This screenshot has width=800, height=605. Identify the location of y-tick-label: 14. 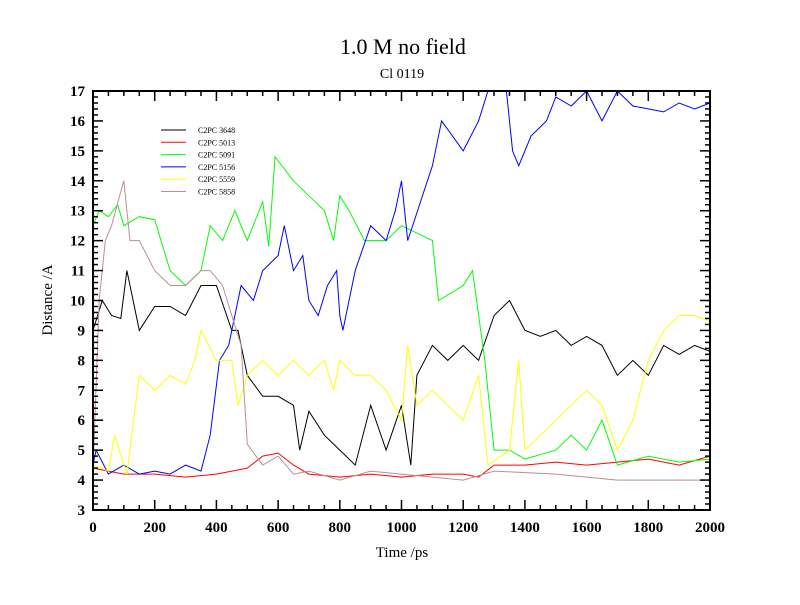
(78, 182).